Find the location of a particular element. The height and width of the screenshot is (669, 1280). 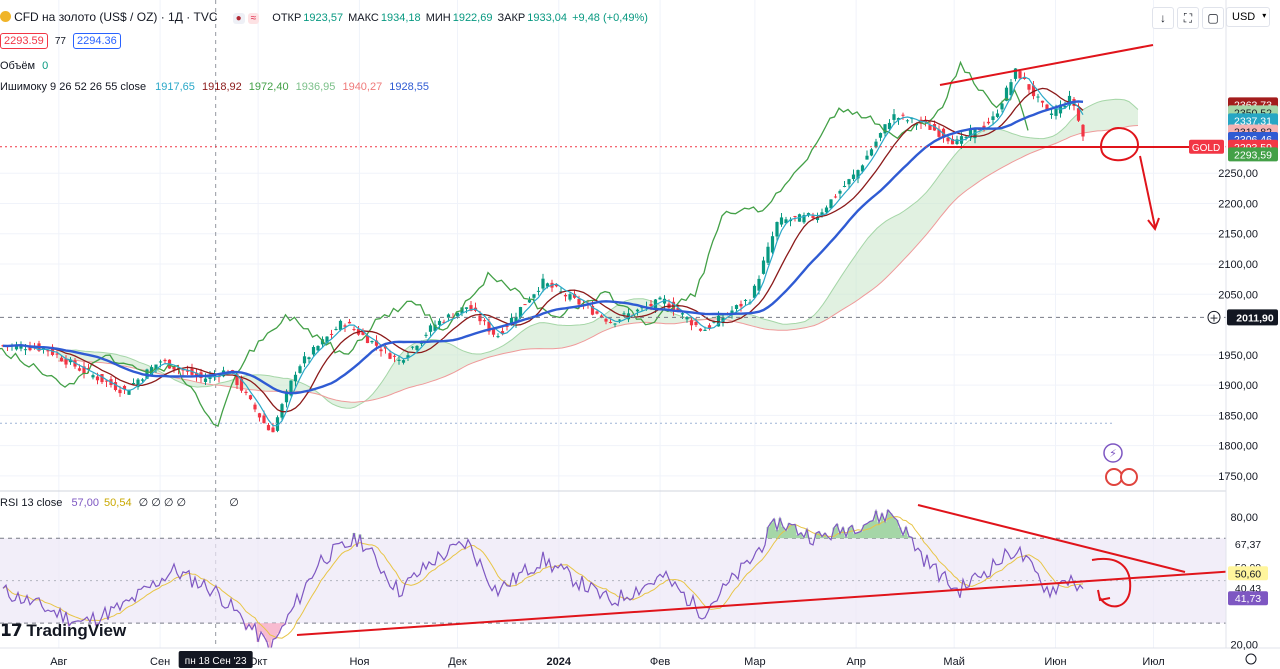

bid-button: 2293.59 is located at coordinates (24, 41).